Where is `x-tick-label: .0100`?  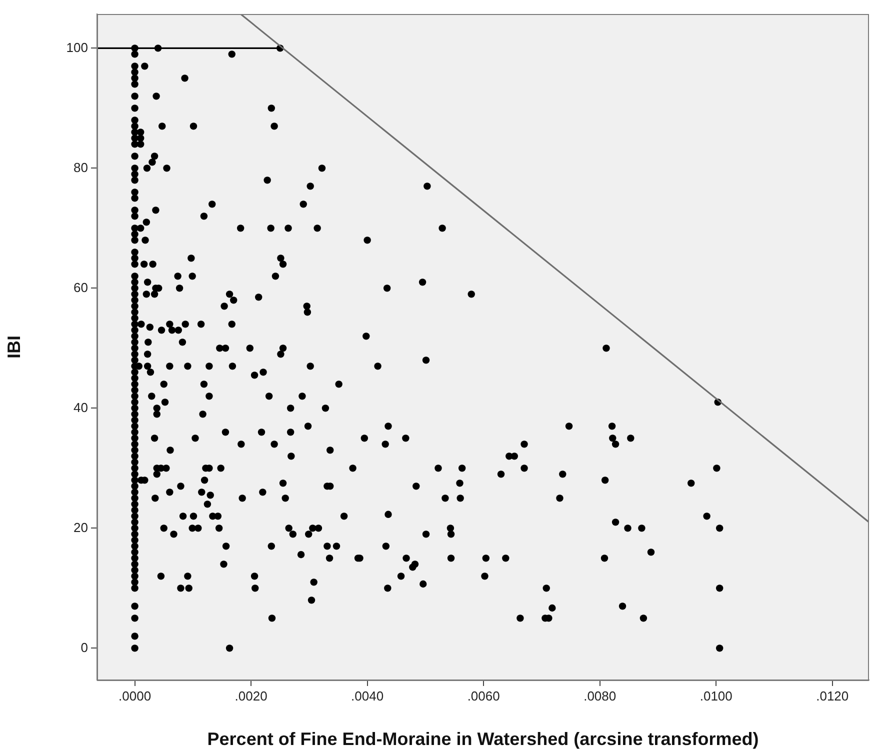
x-tick-label: .0100 is located at coordinates (716, 696).